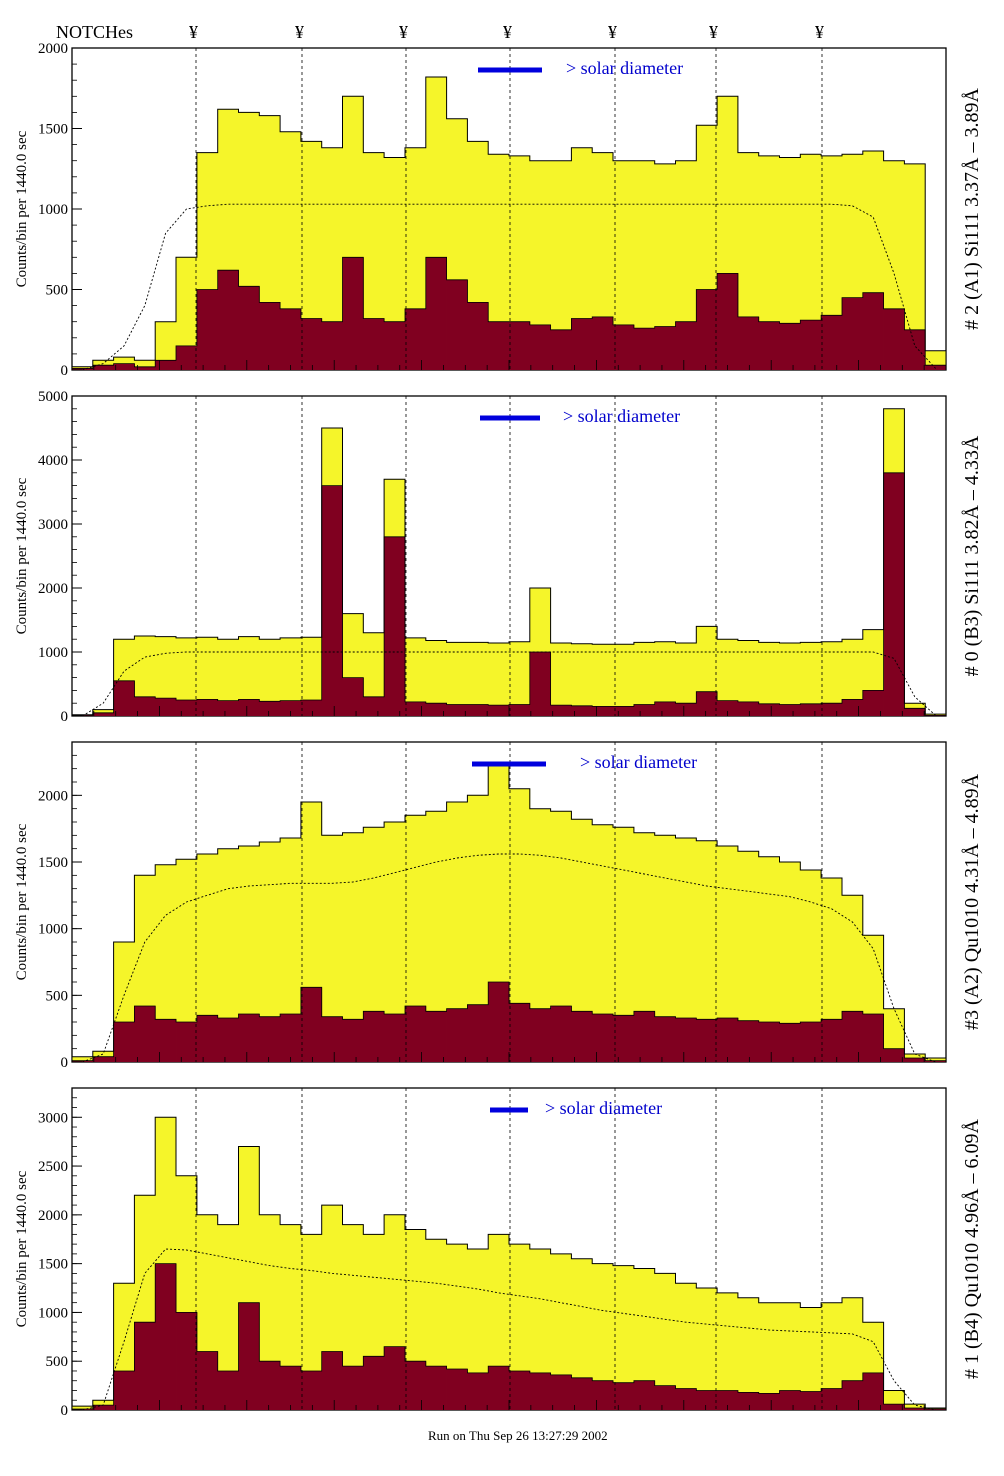 The image size is (1004, 1476). I want to click on notch-marker-1: ¥, so click(193, 32).